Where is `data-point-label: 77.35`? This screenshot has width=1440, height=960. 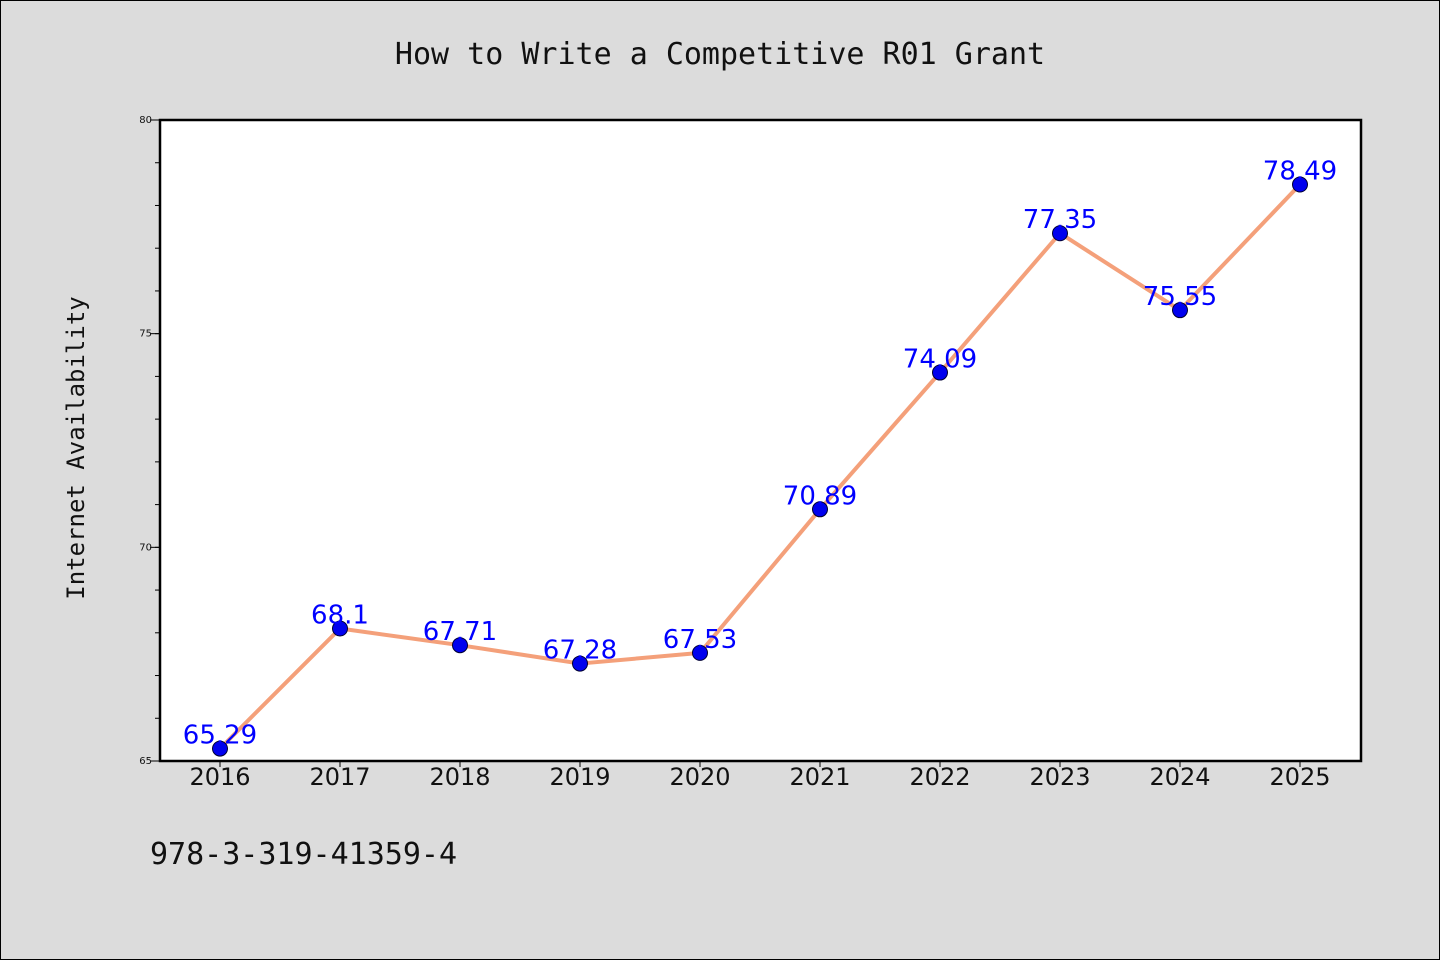
data-point-label: 77.35 is located at coordinates (1060, 220).